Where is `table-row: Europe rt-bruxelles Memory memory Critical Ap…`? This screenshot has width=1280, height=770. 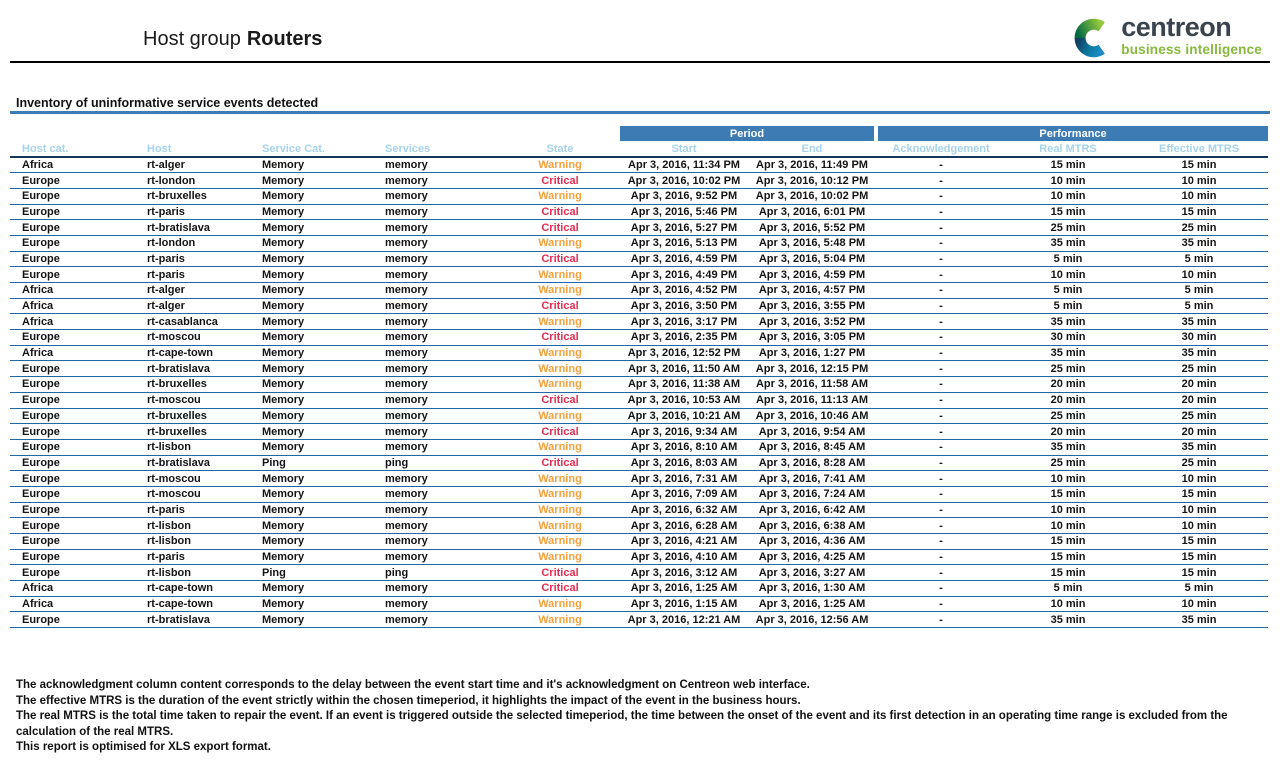
table-row: Europe rt-bruxelles Memory memory Critical Ap… is located at coordinates (639, 431).